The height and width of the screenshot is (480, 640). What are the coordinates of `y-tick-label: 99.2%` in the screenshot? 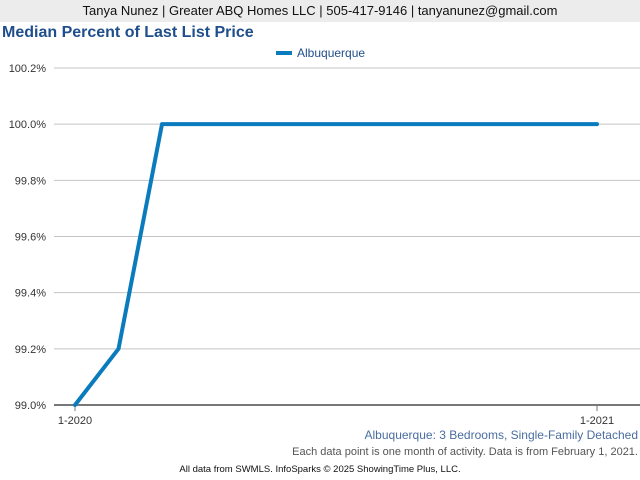 It's located at (30, 350).